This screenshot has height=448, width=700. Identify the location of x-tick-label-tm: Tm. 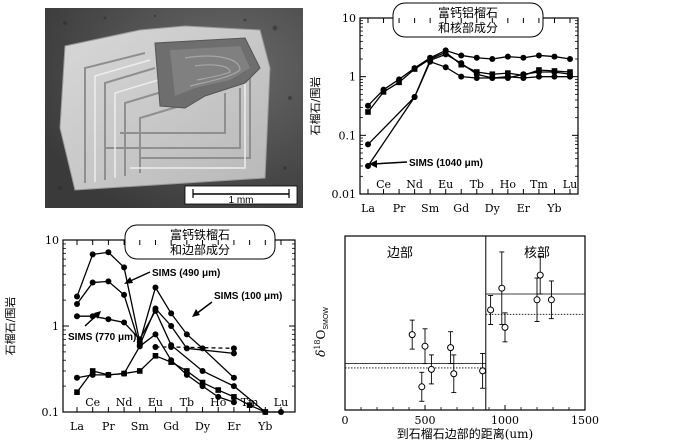
(539, 184).